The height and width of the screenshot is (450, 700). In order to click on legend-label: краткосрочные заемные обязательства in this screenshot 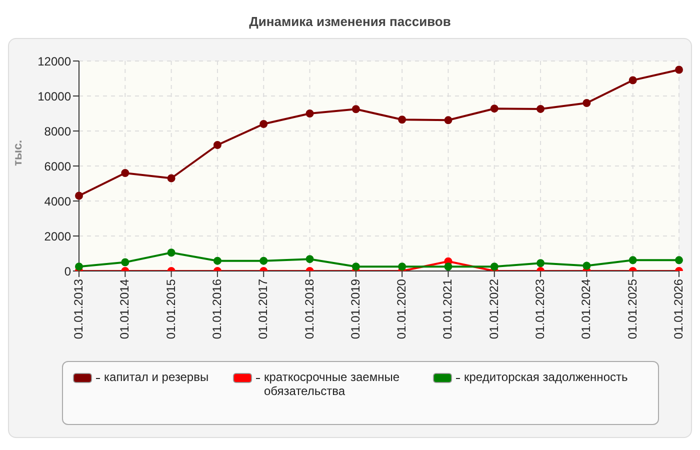, I will do `click(339, 384)`.